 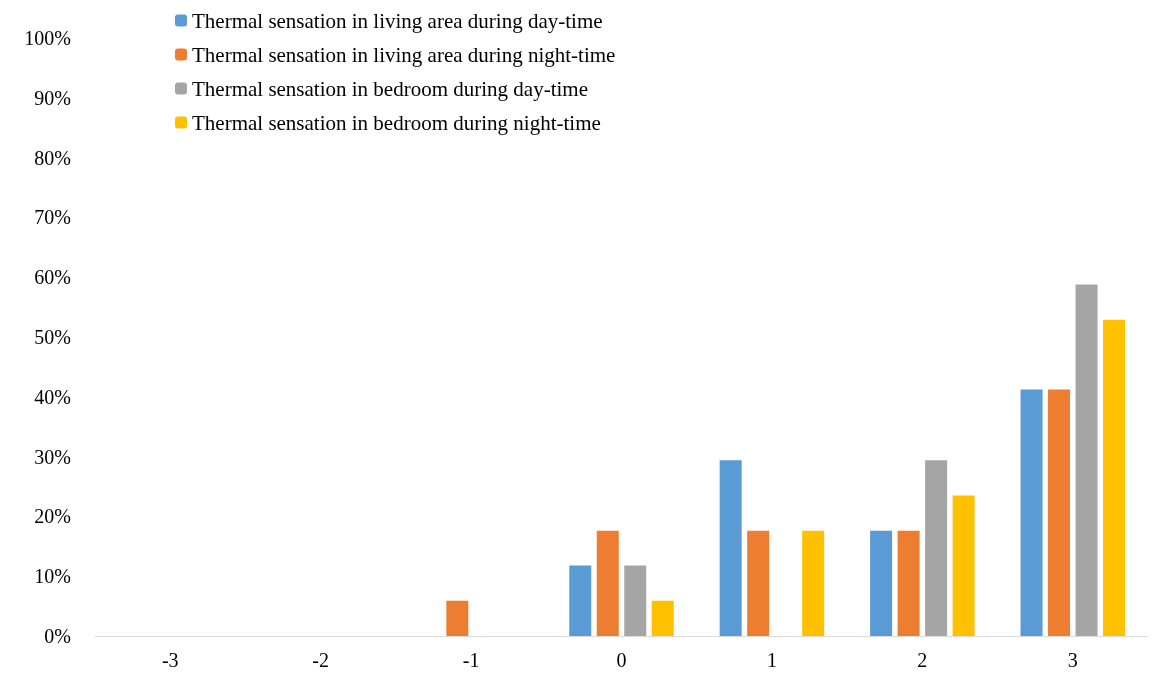 What do you see at coordinates (320, 660) in the screenshot?
I see `x-tick-label: -2` at bounding box center [320, 660].